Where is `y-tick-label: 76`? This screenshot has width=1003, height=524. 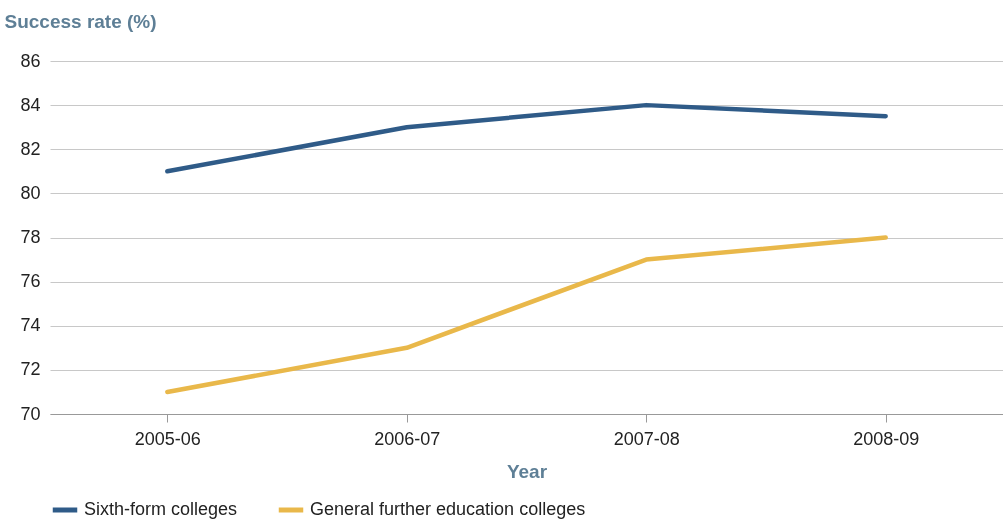
y-tick-label: 76 is located at coordinates (30, 281).